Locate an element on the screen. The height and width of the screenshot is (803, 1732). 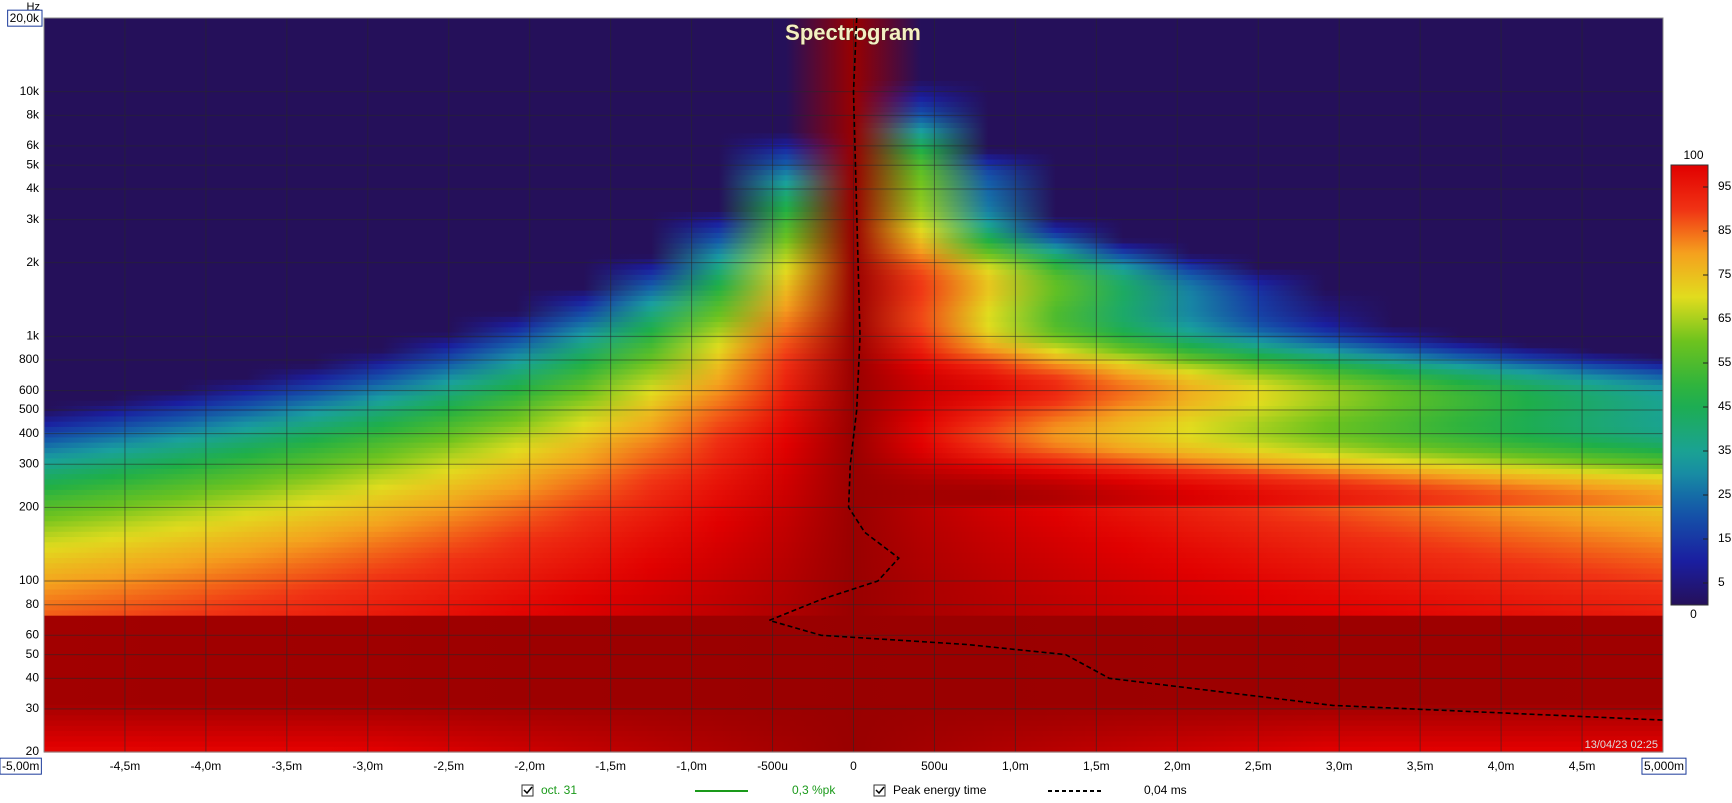
y-tick-label: 20 is located at coordinates (33, 751).